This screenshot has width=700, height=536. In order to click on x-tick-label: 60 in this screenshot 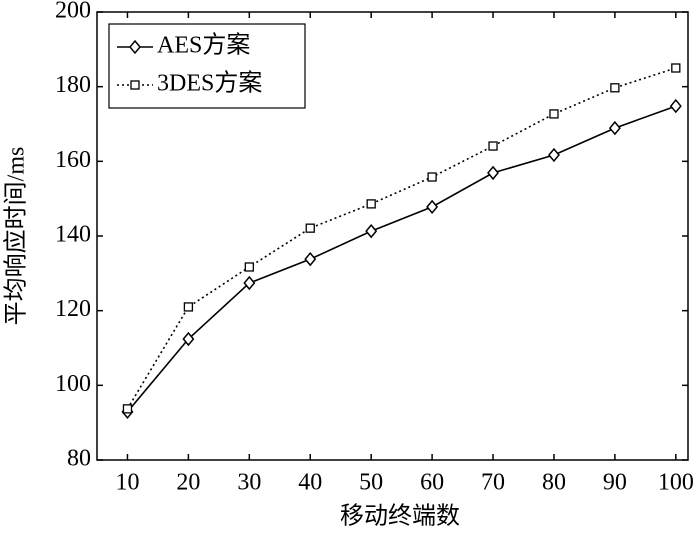, I will do `click(432, 483)`.